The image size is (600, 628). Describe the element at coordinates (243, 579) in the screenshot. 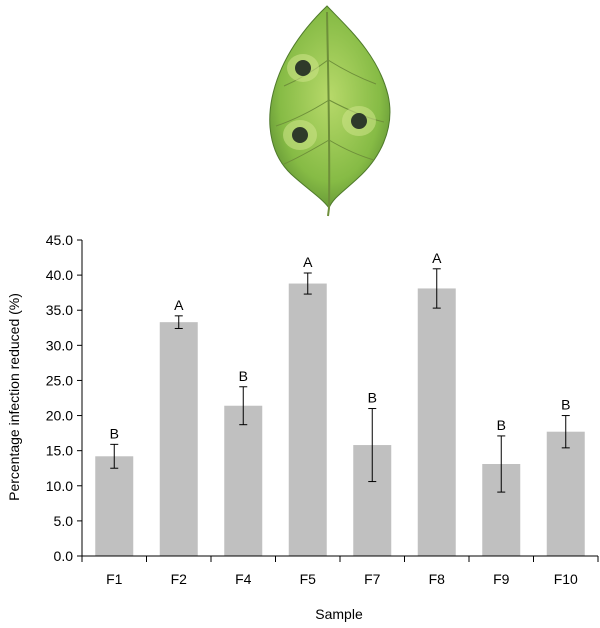

I see `x-tick-label: F4` at that location.